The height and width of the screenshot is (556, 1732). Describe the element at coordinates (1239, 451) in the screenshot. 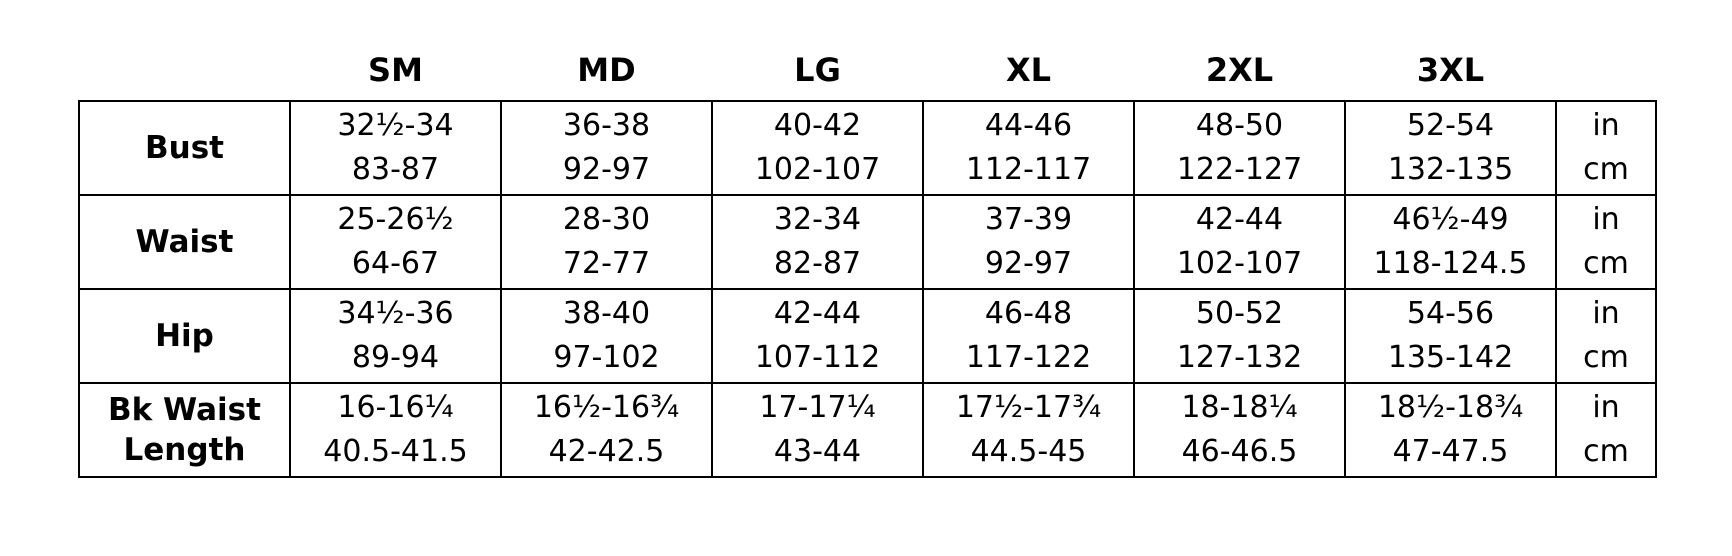

I see `measurement: 46-46.5` at that location.